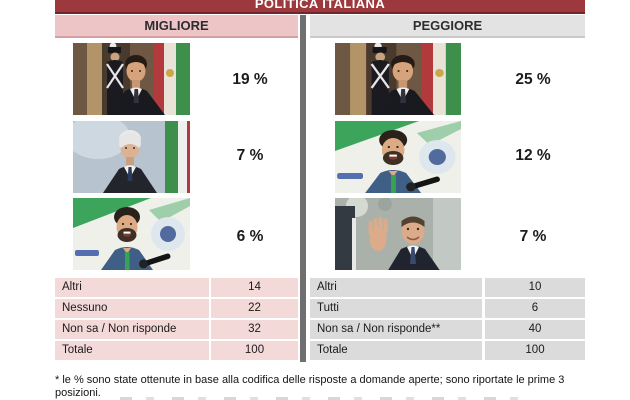 The height and width of the screenshot is (400, 630). Describe the element at coordinates (396, 329) in the screenshot. I see `row-label: Non sa / Non risponde**` at that location.